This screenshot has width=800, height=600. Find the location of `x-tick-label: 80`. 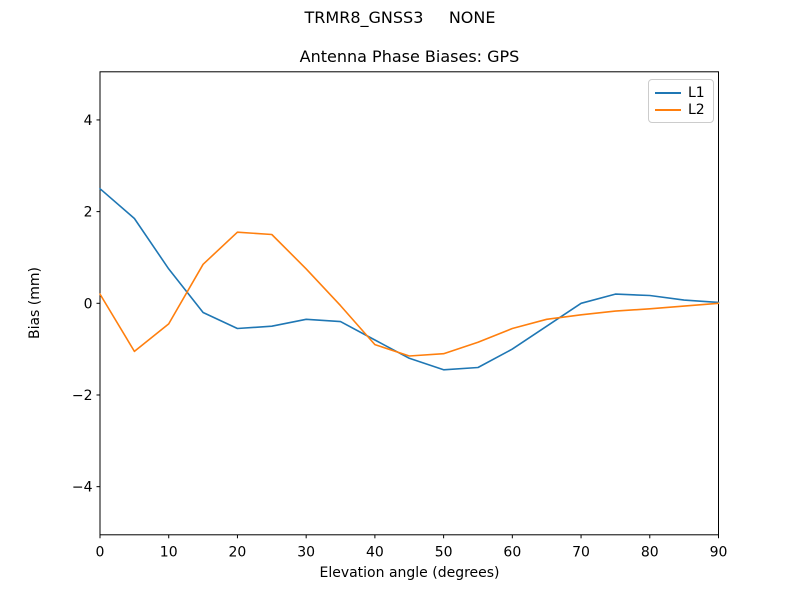

x-tick-label: 80 is located at coordinates (650, 552).